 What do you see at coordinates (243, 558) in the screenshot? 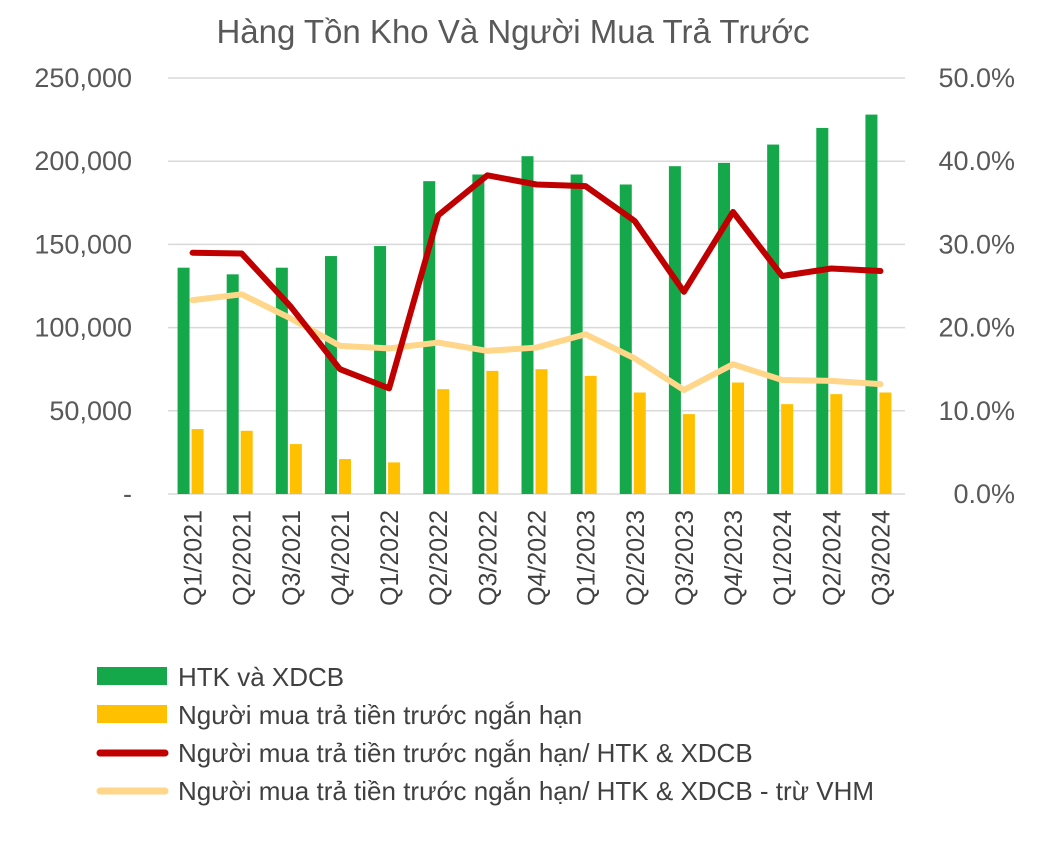
I see `category-label: Q2/2021` at bounding box center [243, 558].